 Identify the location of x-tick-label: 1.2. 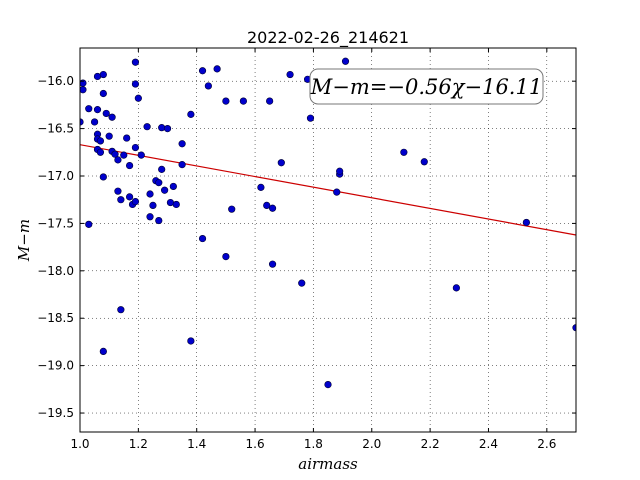
(138, 444).